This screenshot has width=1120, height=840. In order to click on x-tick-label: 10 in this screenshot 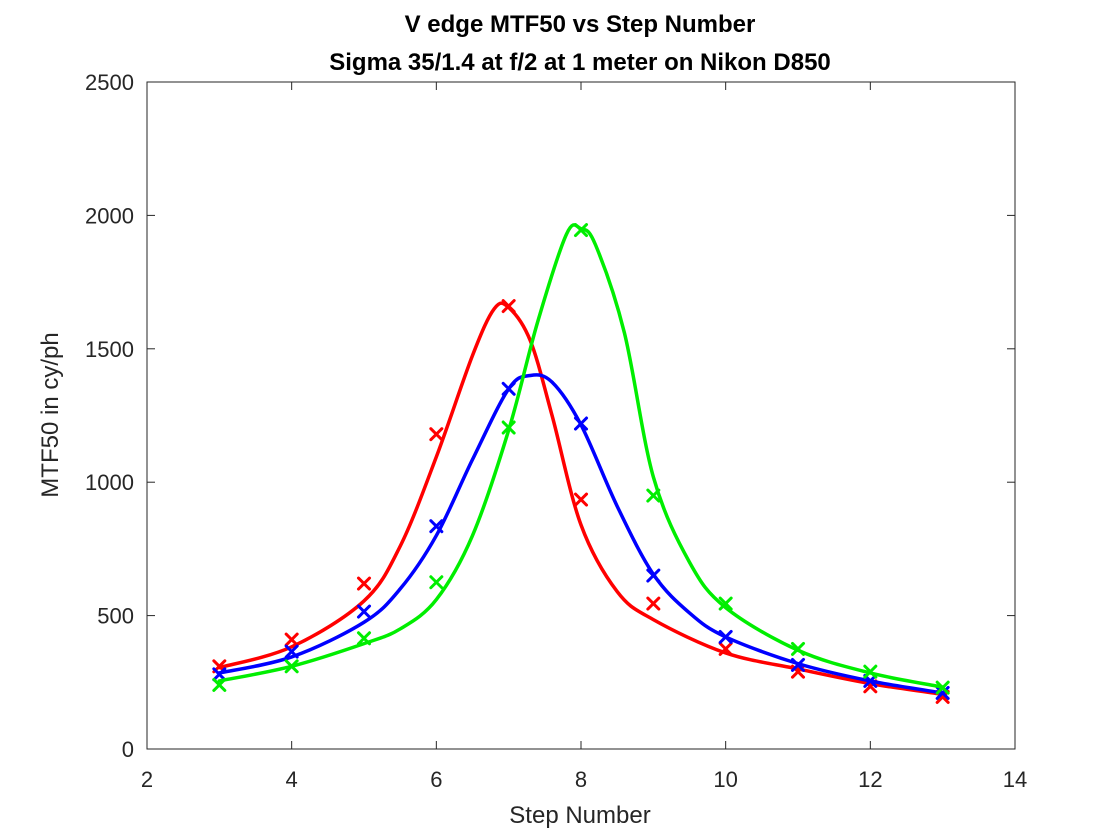, I will do `click(725, 779)`.